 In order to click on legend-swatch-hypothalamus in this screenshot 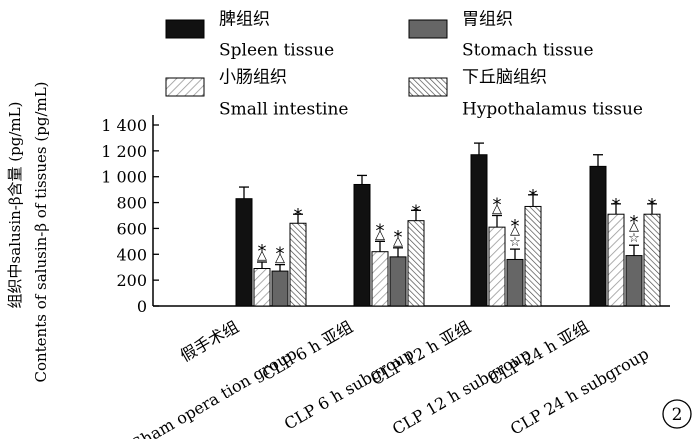, I will do `click(428, 87)`.